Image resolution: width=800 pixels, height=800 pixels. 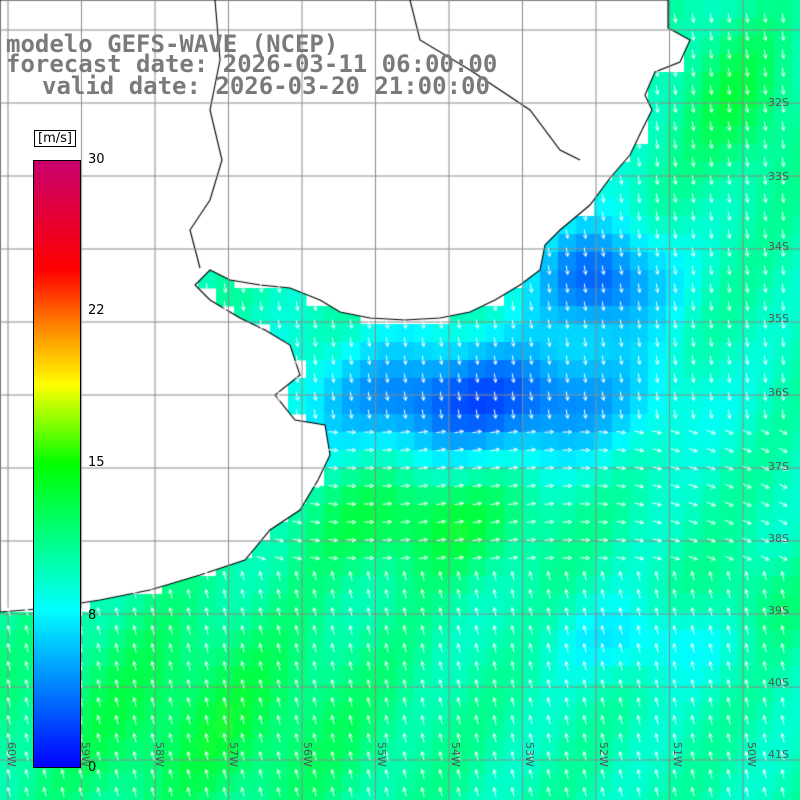 I want to click on lat-label: 39S, so click(x=778, y=610).